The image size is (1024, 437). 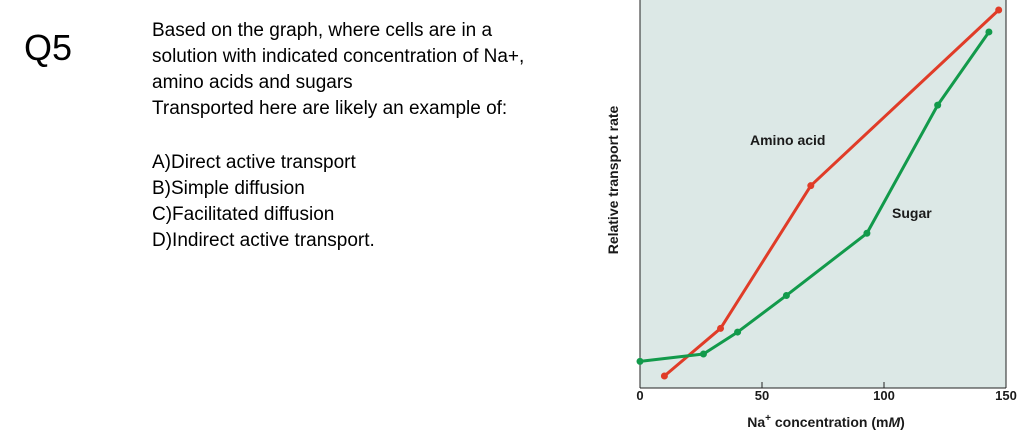 What do you see at coordinates (762, 395) in the screenshot?
I see `x-tick-label: 50` at bounding box center [762, 395].